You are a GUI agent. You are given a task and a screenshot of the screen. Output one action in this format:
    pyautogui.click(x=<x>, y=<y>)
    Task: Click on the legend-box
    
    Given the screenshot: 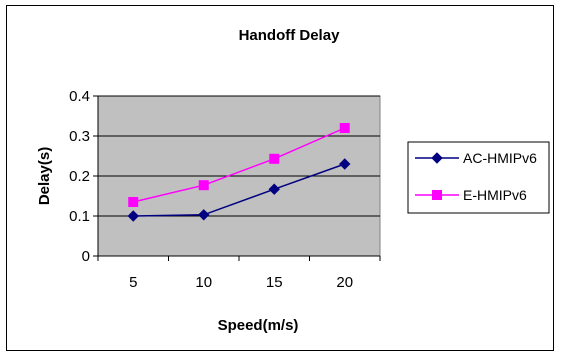 What is the action you would take?
    pyautogui.click(x=478, y=177)
    